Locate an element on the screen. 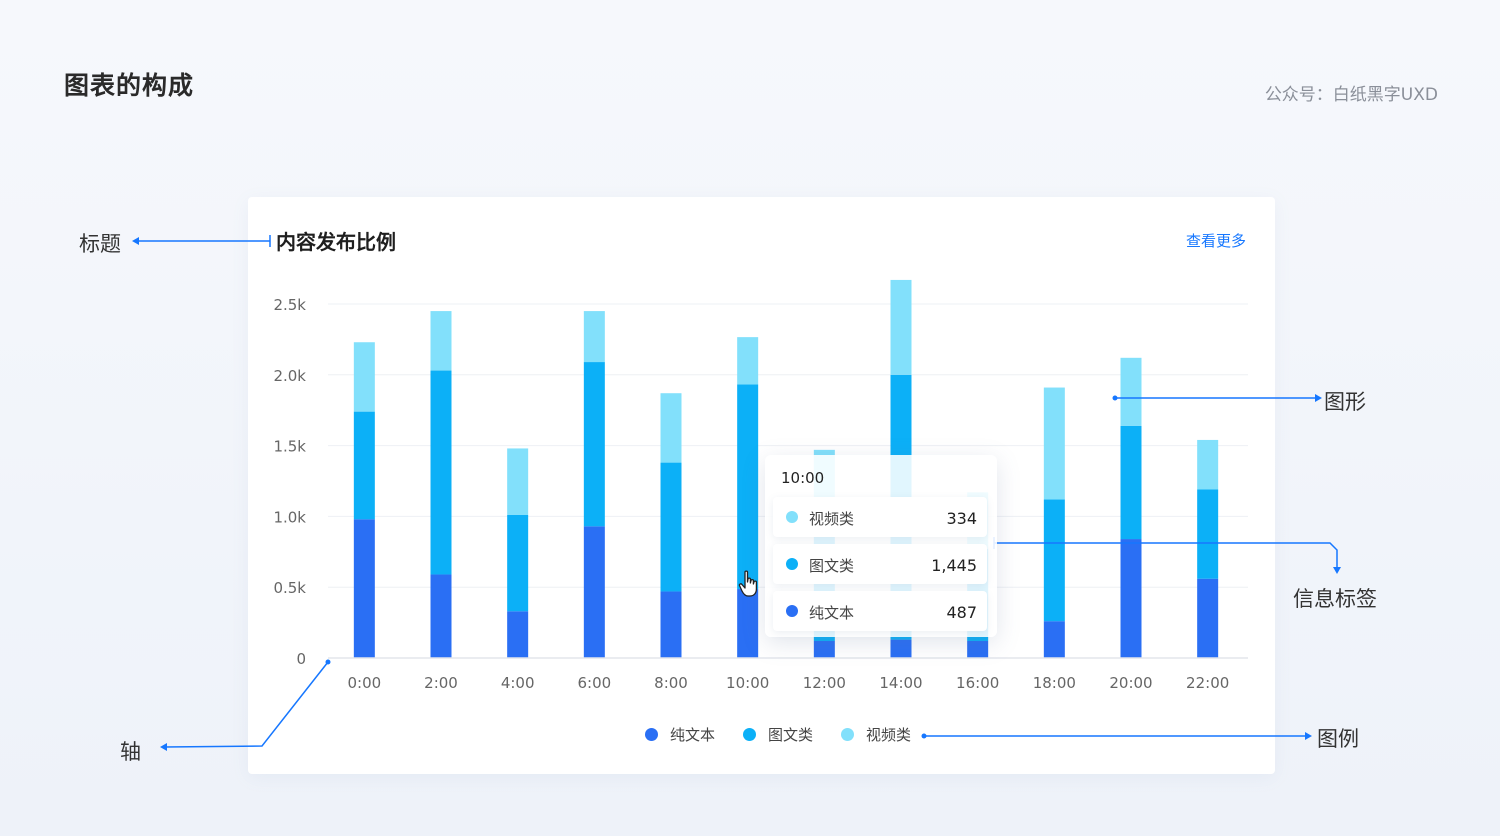 The image size is (1500, 836). tooltip-label: 纯文本 is located at coordinates (832, 613).